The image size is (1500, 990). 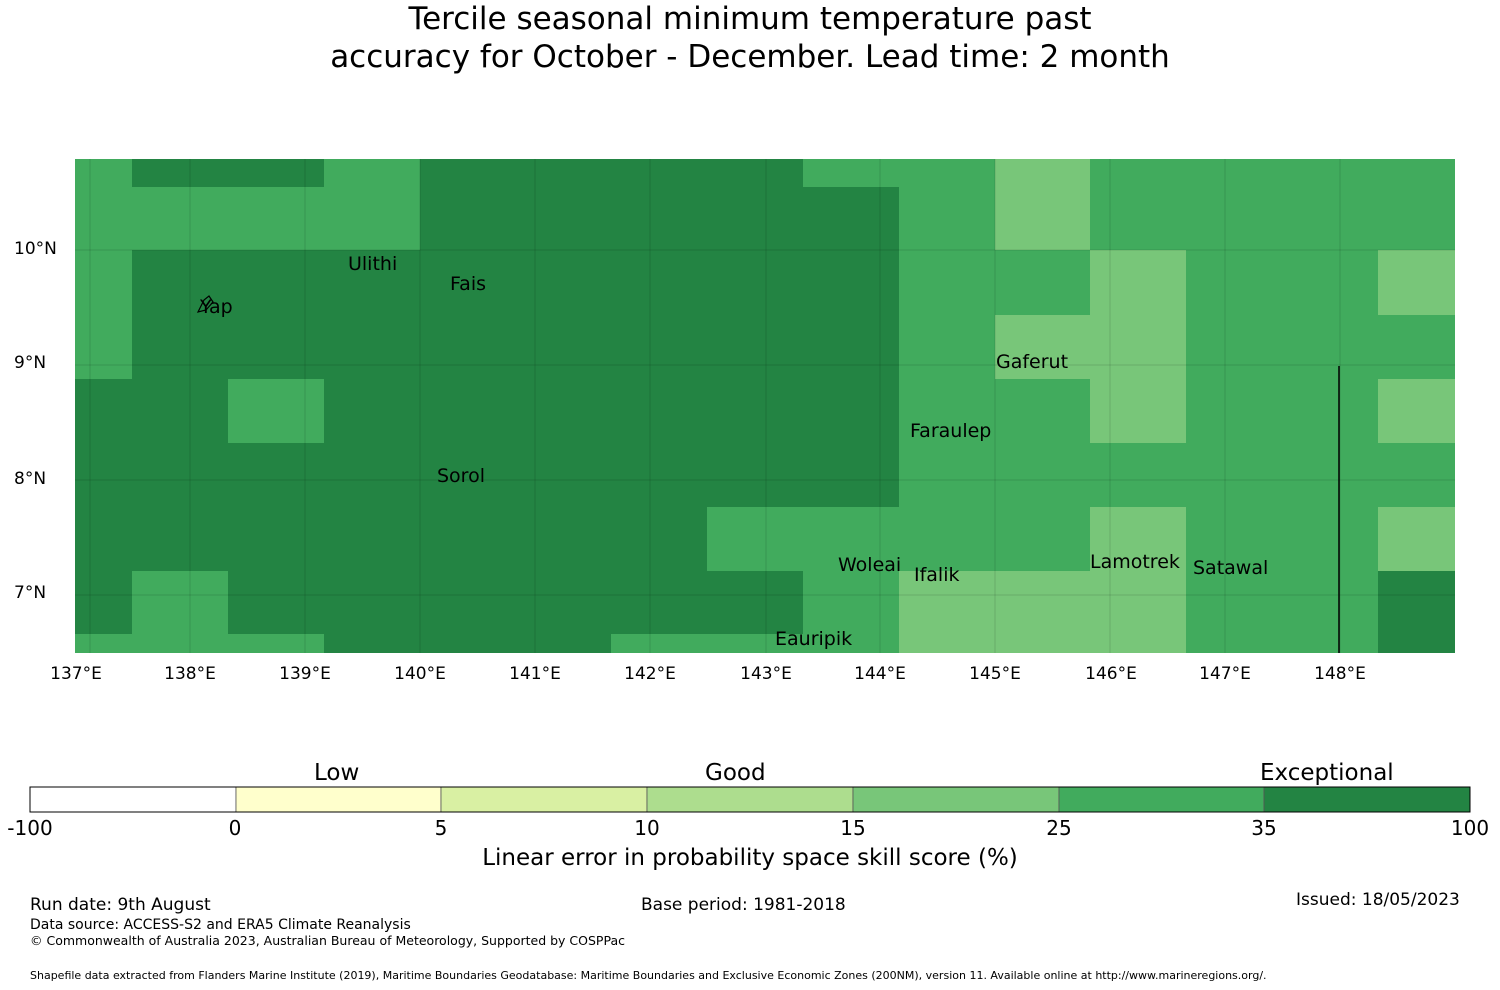 What do you see at coordinates (120, 905) in the screenshot?
I see `run-date: Run date: 9th August` at bounding box center [120, 905].